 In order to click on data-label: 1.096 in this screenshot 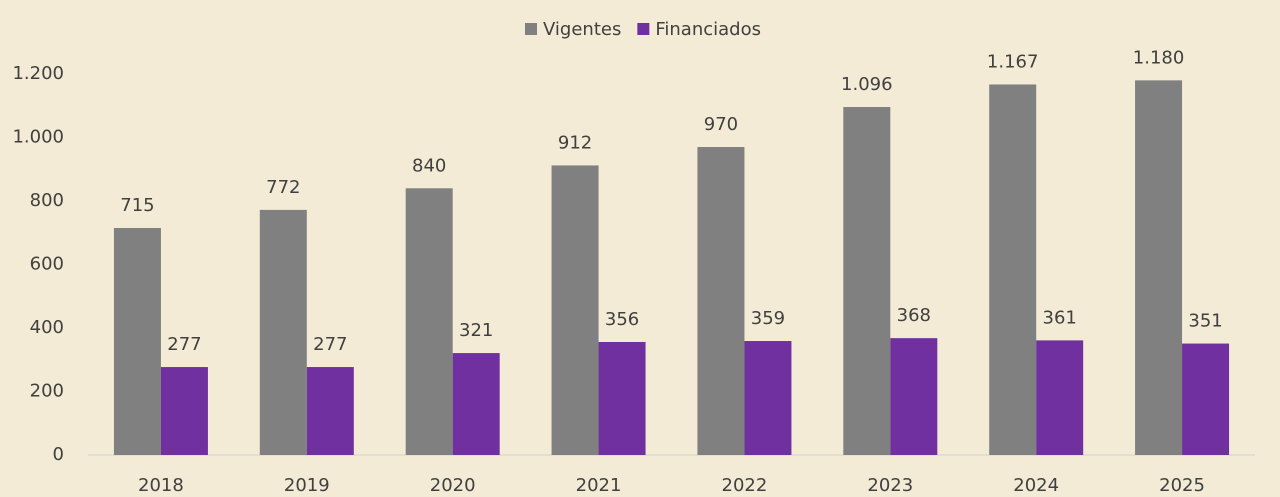, I will do `click(867, 84)`.